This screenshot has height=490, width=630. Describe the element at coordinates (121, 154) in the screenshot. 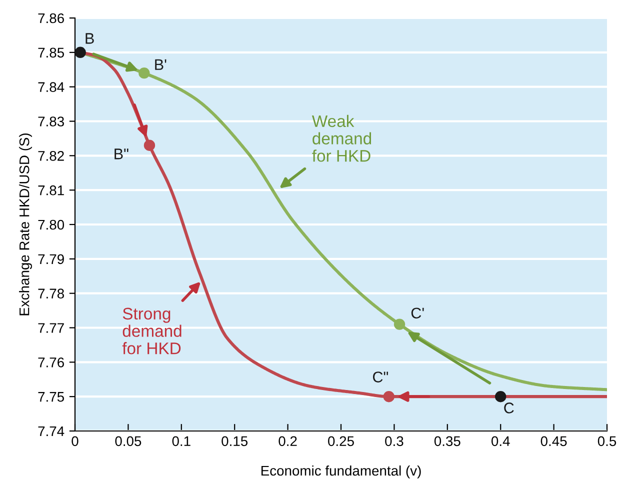

I see `annotation: B"` at that location.